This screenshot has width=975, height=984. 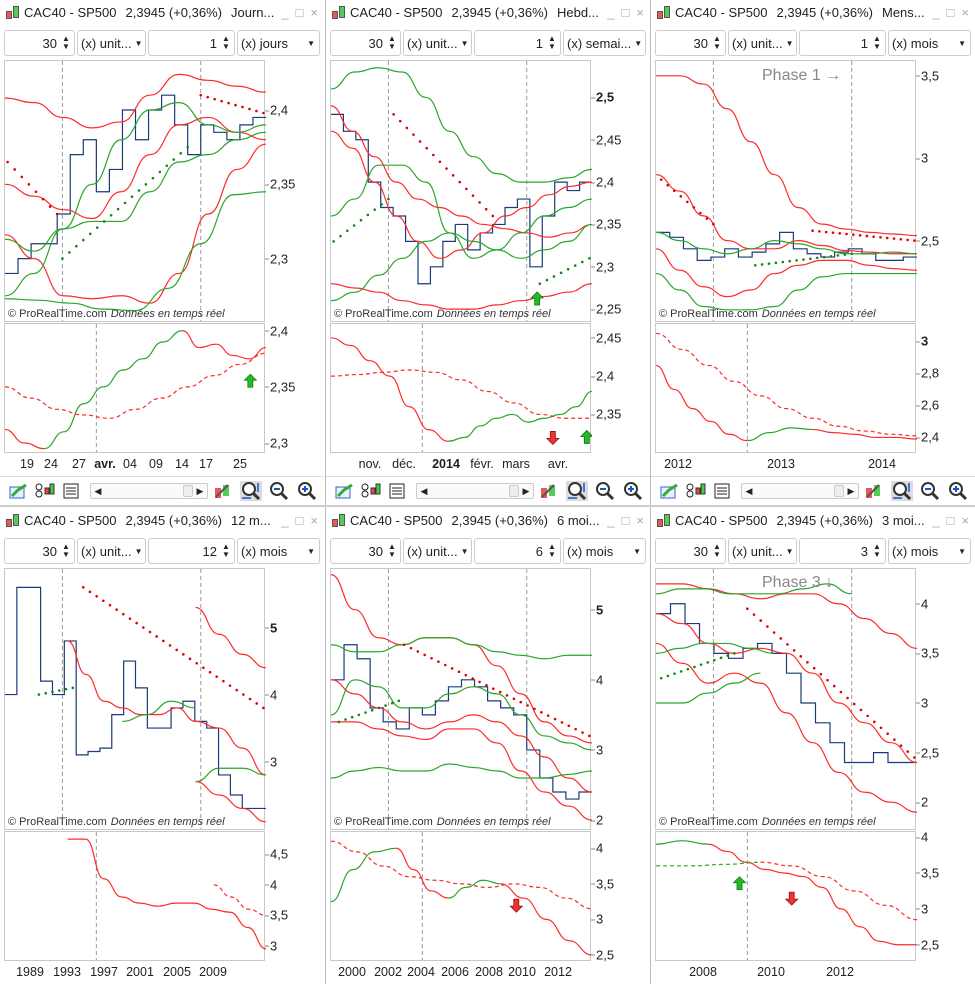 What do you see at coordinates (842, 551) in the screenshot?
I see `multiplier-stepper: 3 ▲ ▼` at bounding box center [842, 551].